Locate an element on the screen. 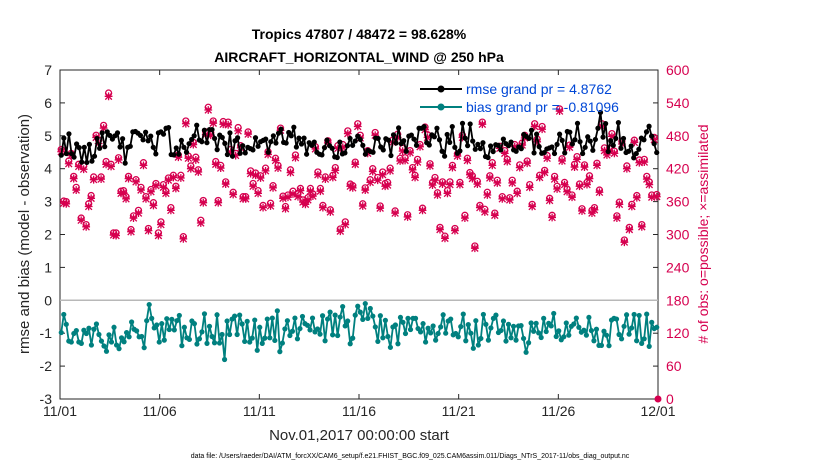  x-tick-label: 11/01 is located at coordinates (60, 411).